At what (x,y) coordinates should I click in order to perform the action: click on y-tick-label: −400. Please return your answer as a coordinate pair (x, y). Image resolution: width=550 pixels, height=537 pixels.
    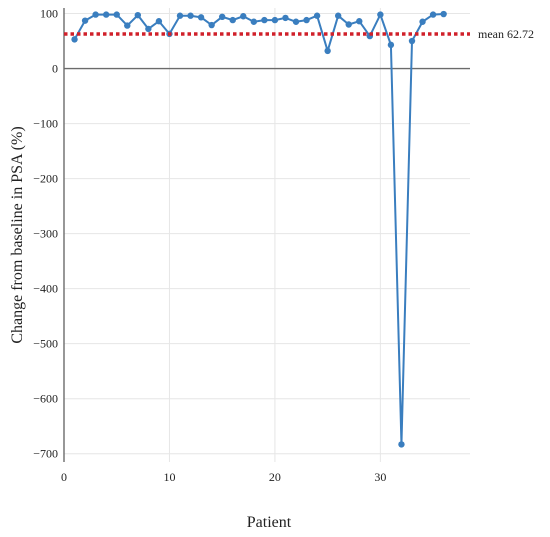
    Looking at the image, I should click on (45, 289).